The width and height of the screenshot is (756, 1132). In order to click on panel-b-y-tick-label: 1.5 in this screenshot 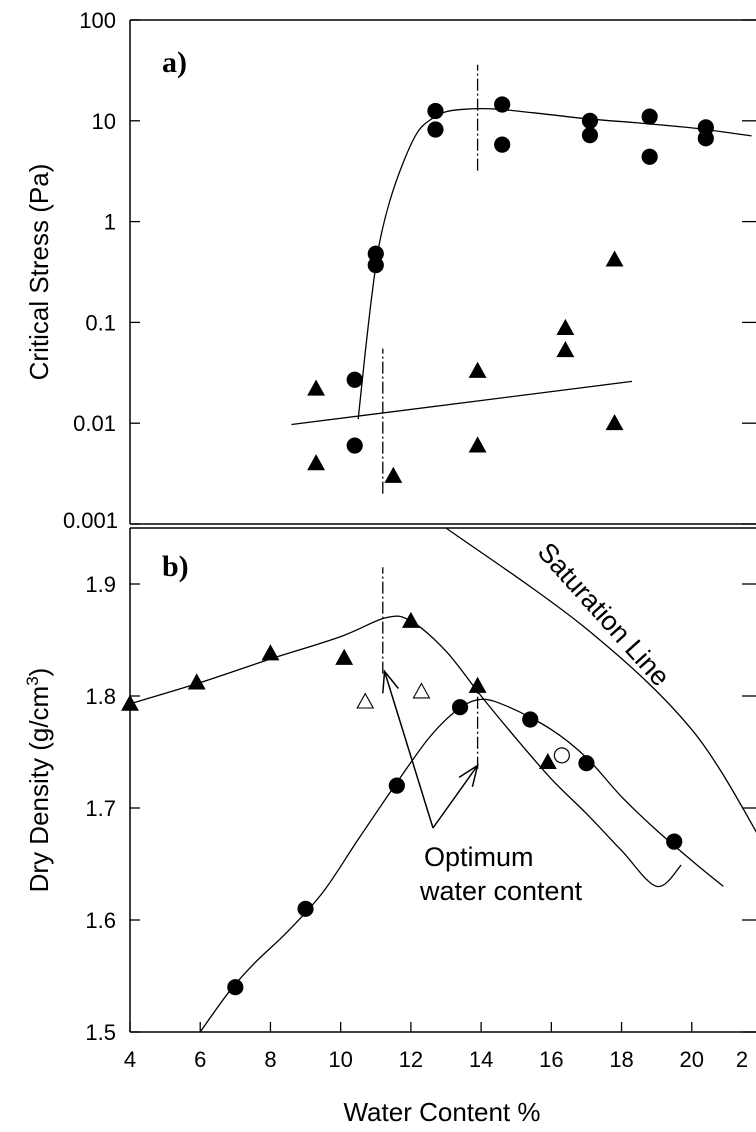, I will do `click(100, 1032)`.